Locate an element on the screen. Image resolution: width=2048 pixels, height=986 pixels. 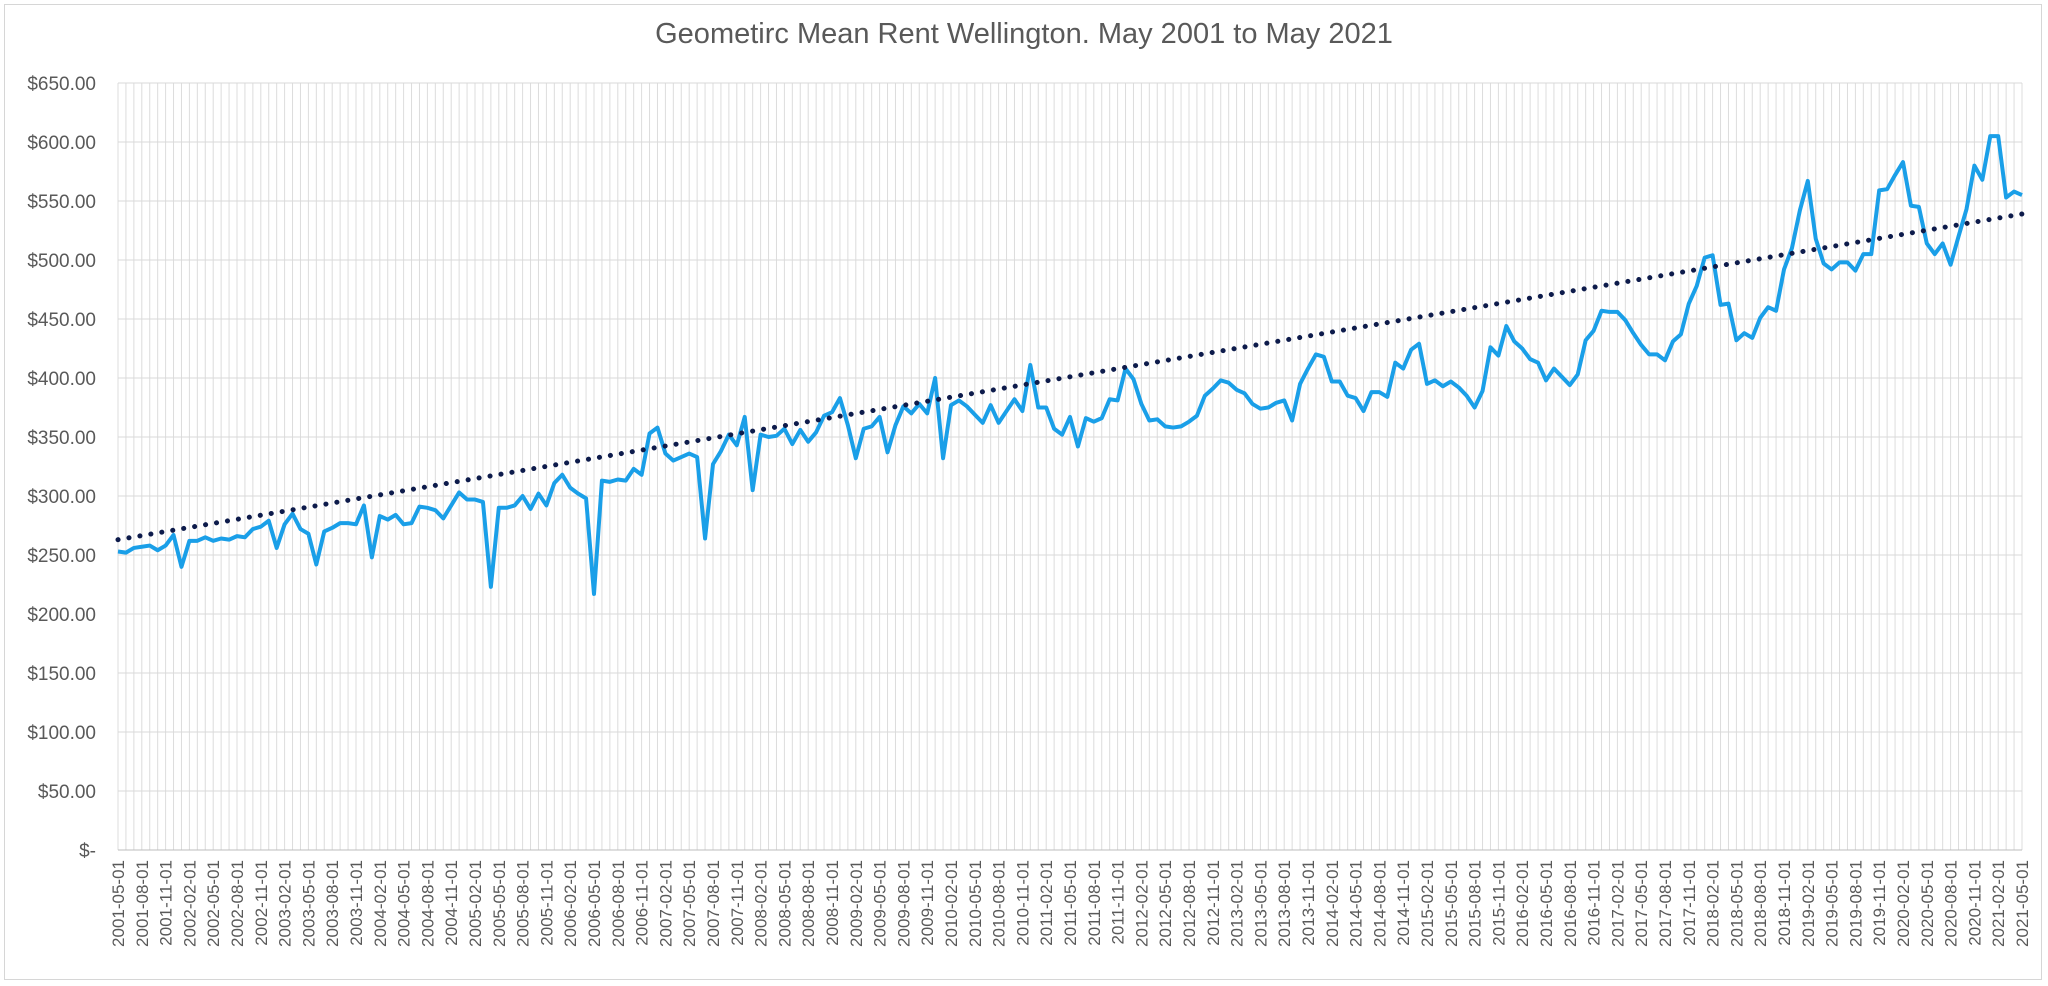
x-tick-label: 2018-05-01 is located at coordinates (1736, 903).